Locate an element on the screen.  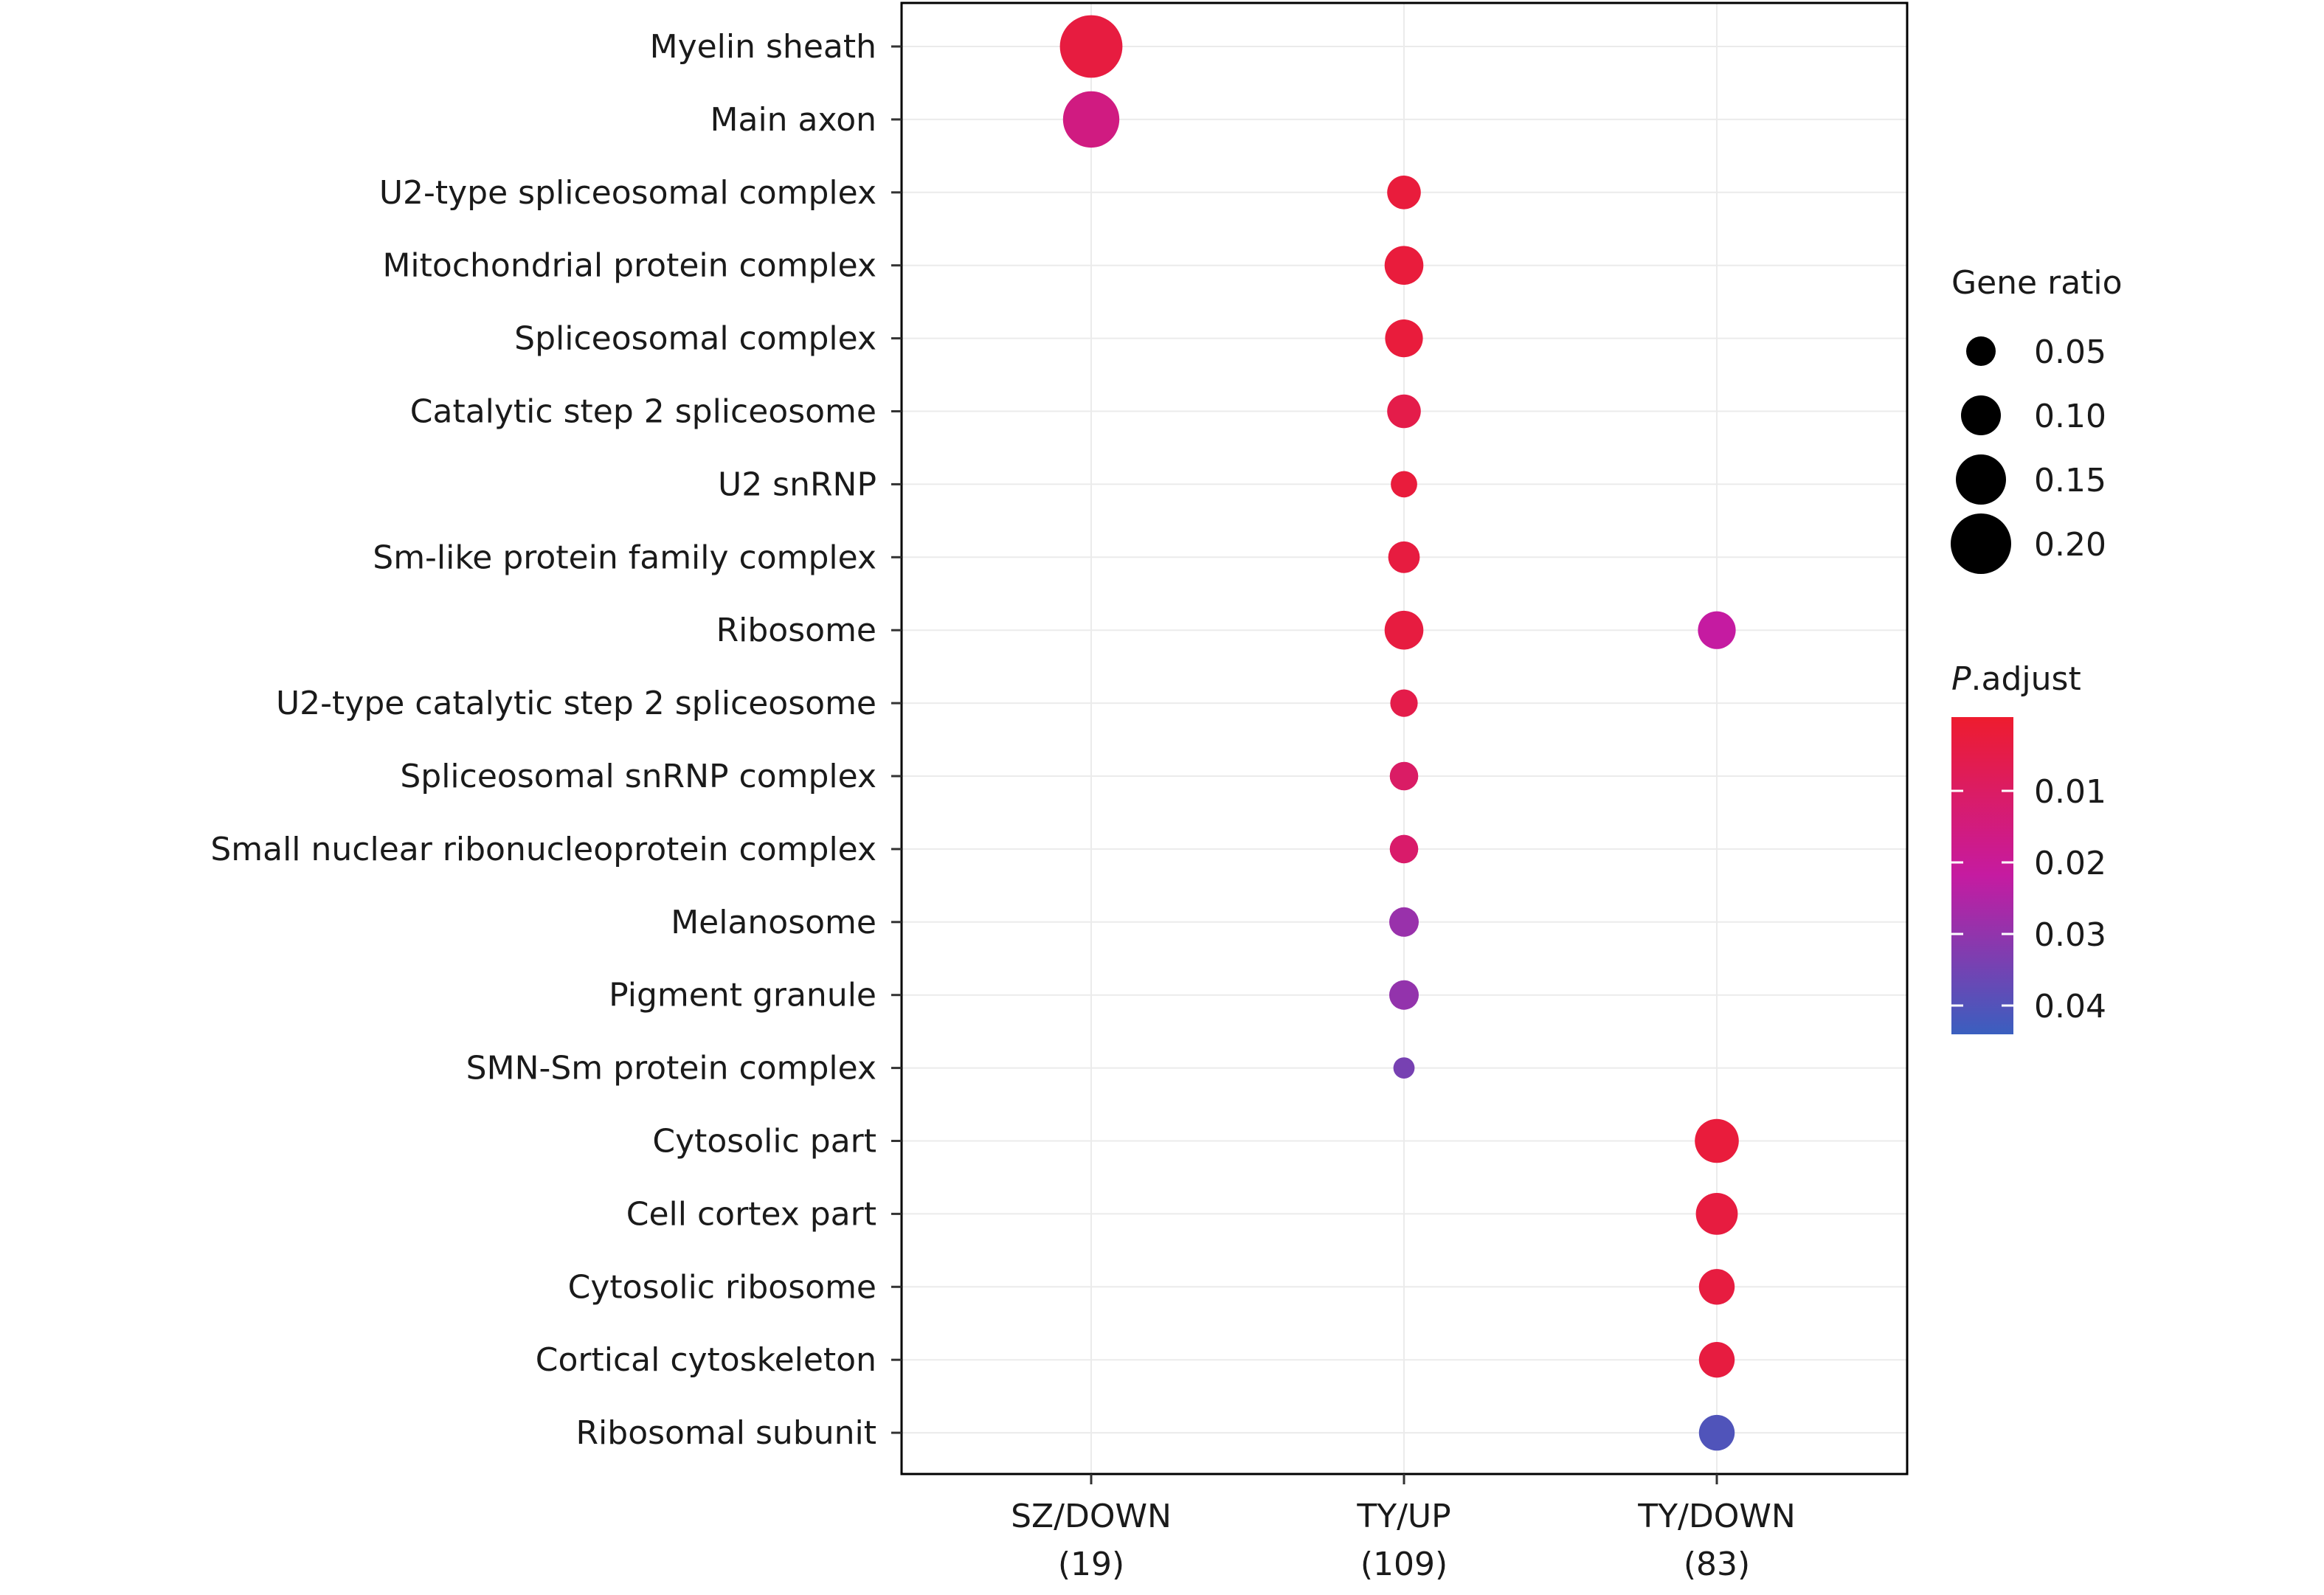
size-legend-label: 0.10 is located at coordinates (2070, 416).